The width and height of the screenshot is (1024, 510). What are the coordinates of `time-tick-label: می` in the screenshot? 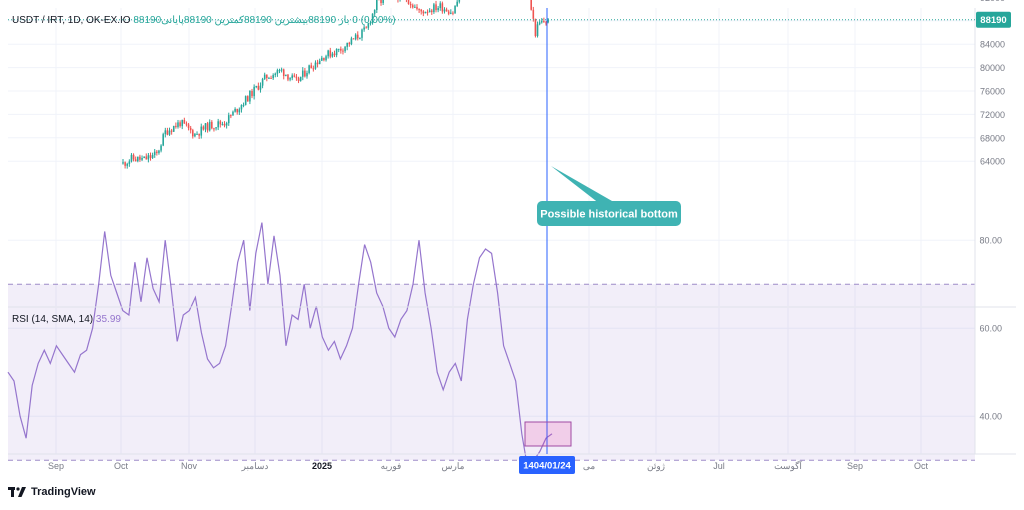 It's located at (589, 466).